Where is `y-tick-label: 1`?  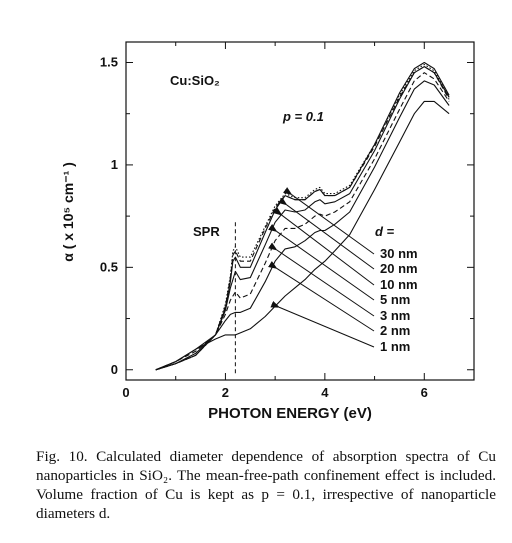 y-tick-label: 1 is located at coordinates (114, 164).